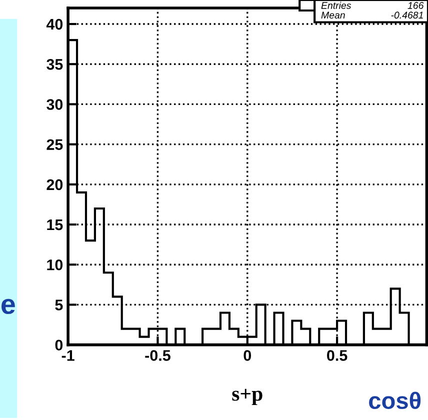 This screenshot has height=420, width=428. I want to click on annotation: 166, so click(416, 5).